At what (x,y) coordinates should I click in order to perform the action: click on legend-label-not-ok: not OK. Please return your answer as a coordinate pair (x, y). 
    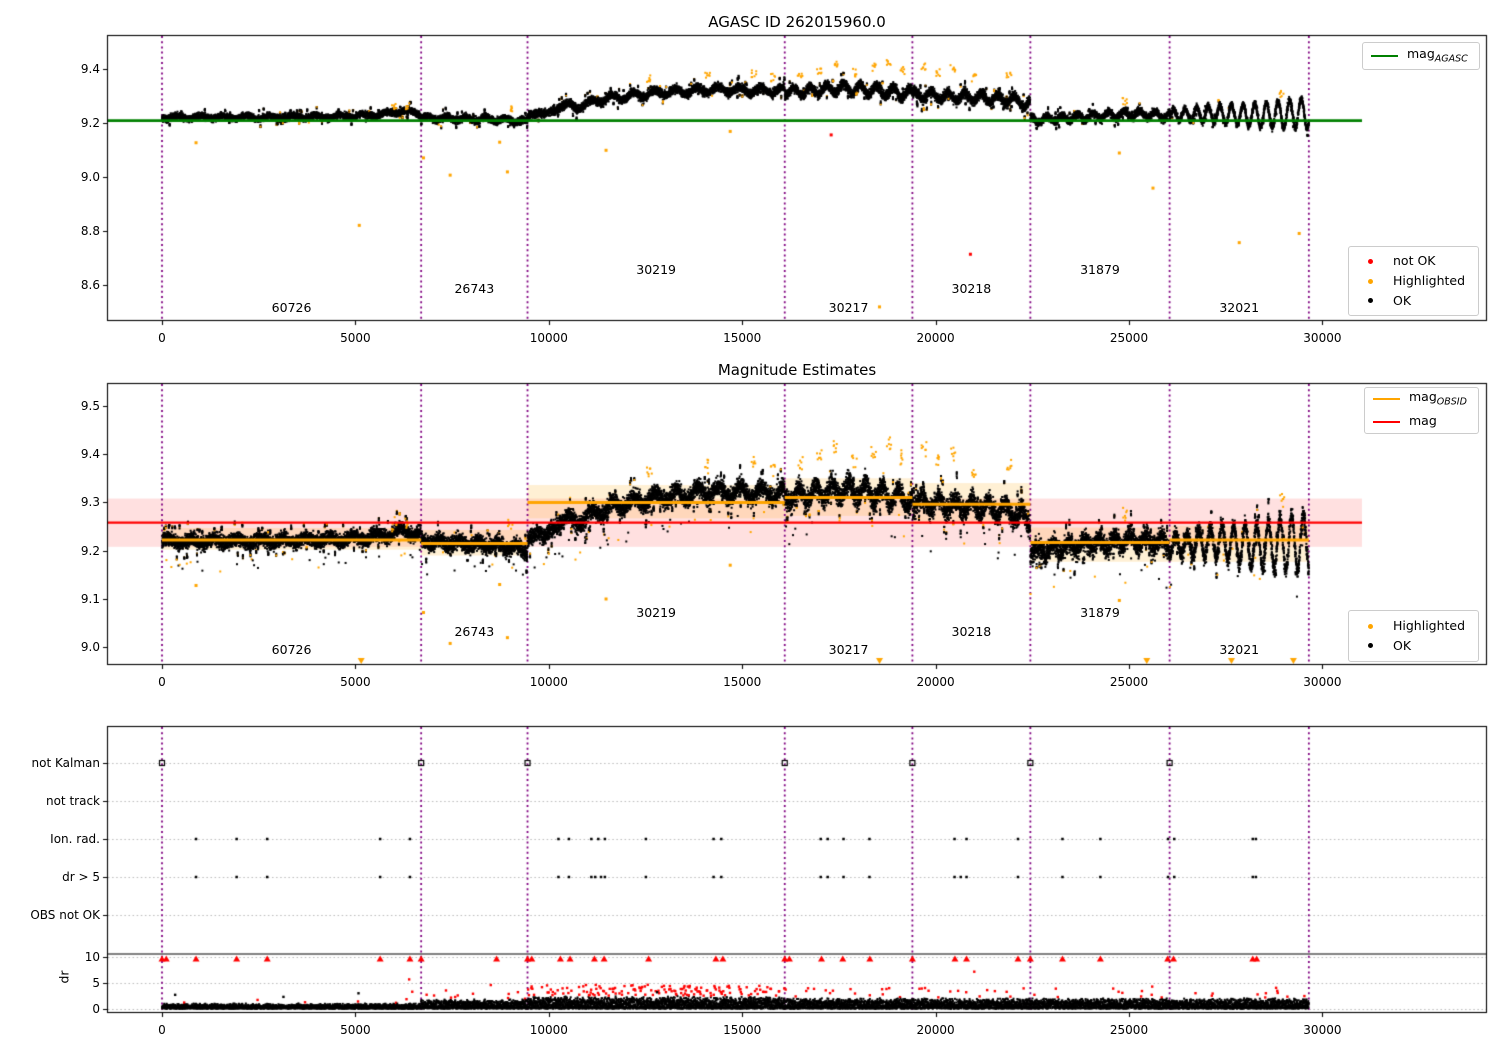
    Looking at the image, I should click on (1414, 261).